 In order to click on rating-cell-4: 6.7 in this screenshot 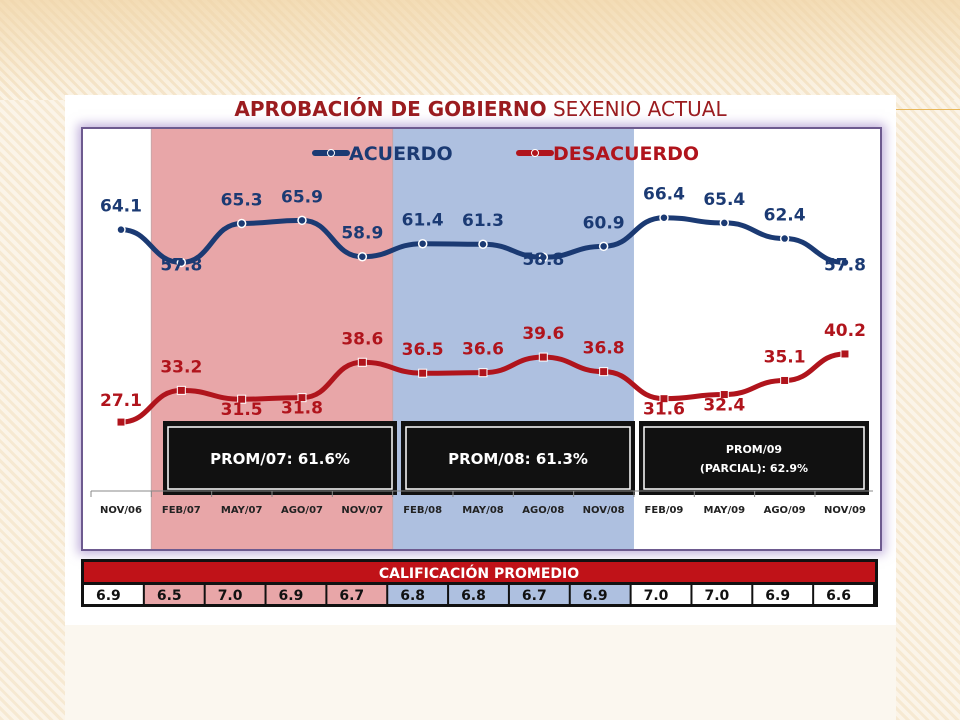, I will do `click(351, 596)`.